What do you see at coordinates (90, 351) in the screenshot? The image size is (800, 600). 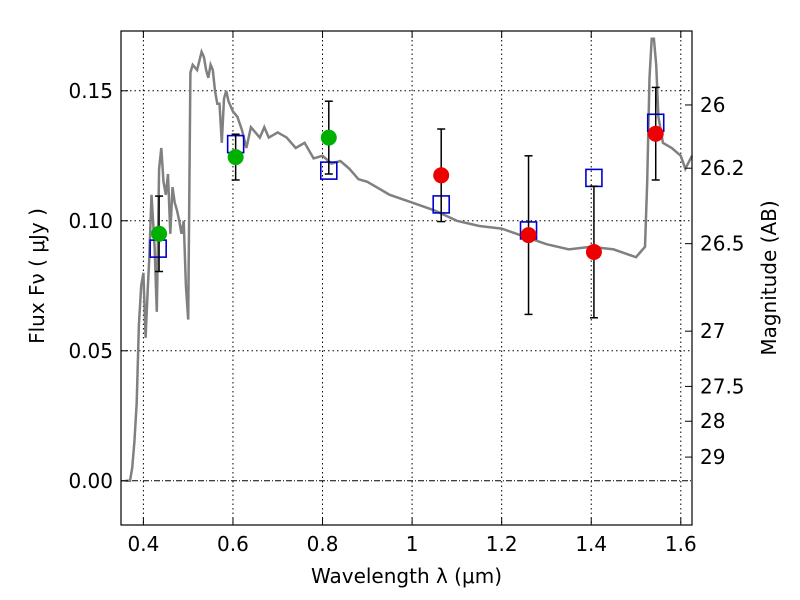 I see `y-tick-label: 0.05` at bounding box center [90, 351].